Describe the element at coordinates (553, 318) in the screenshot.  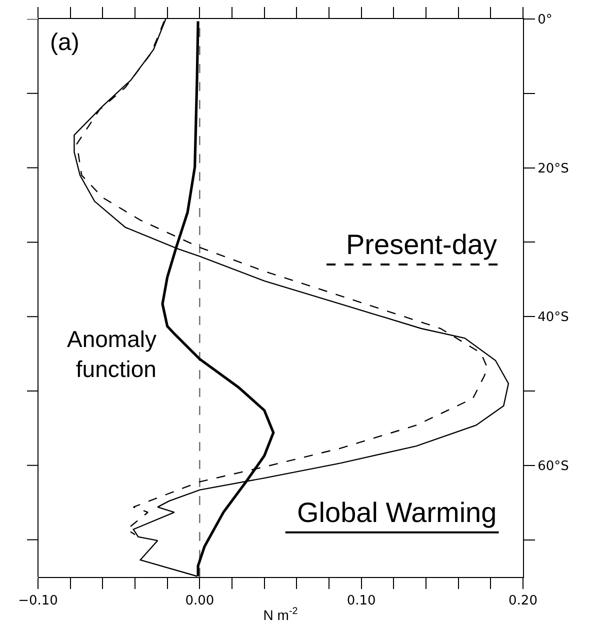
I see `y-tick-label: 40°S` at that location.